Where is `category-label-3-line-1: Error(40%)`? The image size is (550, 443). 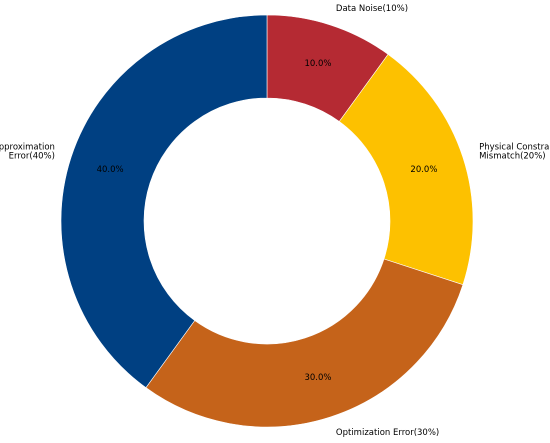 category-label-3-line-1: Error(40%) is located at coordinates (32, 157).